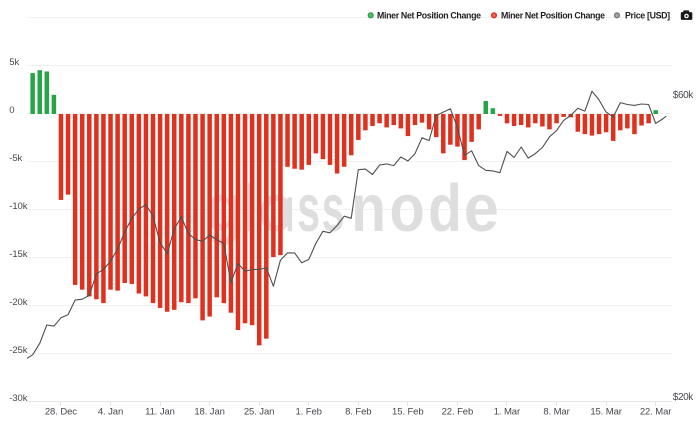 This screenshot has width=700, height=426. I want to click on svg-text: -15k, so click(18, 254).